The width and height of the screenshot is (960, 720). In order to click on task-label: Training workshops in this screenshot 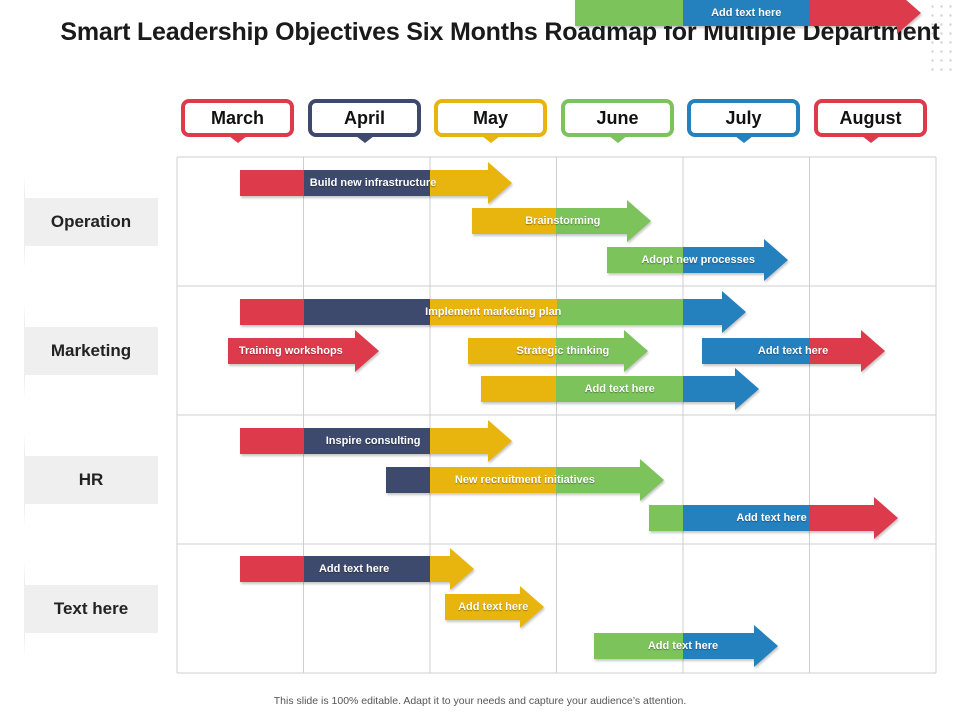, I will do `click(290, 351)`.